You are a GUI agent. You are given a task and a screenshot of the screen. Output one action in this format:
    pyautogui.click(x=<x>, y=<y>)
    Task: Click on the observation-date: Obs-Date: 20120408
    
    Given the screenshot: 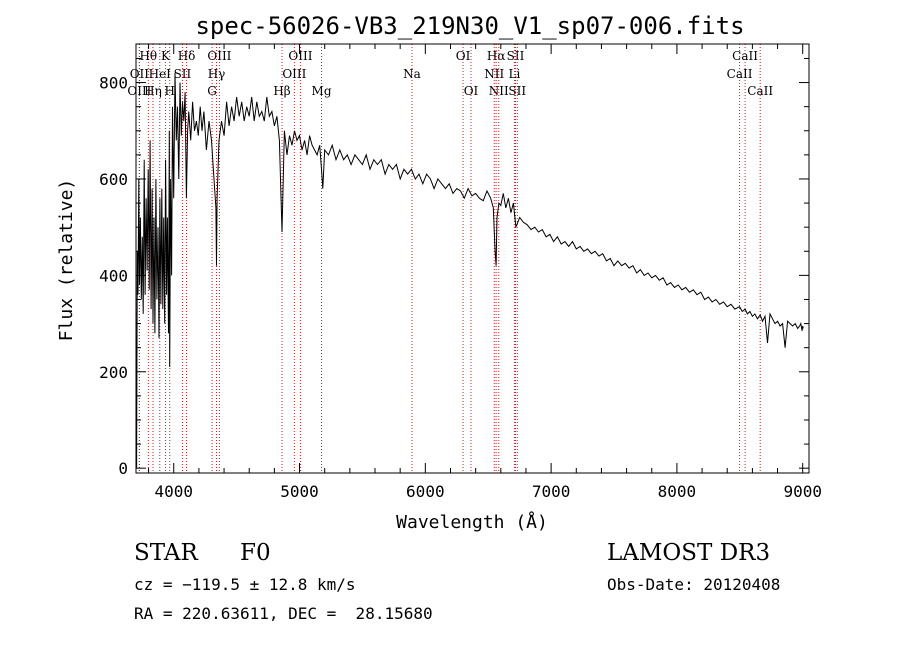 What is the action you would take?
    pyautogui.click(x=694, y=584)
    